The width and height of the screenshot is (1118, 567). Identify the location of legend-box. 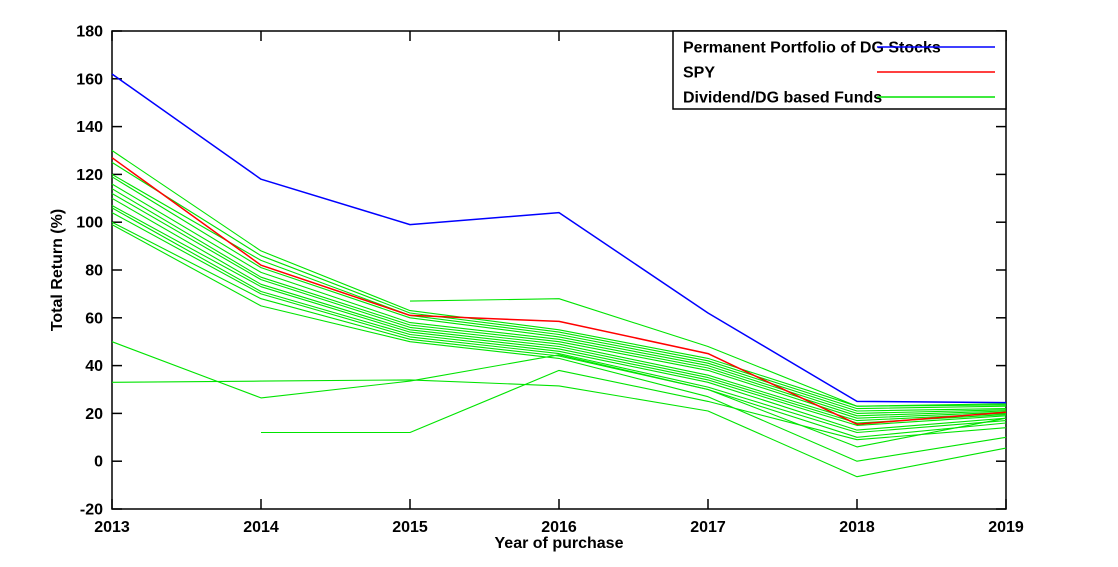
(839, 70).